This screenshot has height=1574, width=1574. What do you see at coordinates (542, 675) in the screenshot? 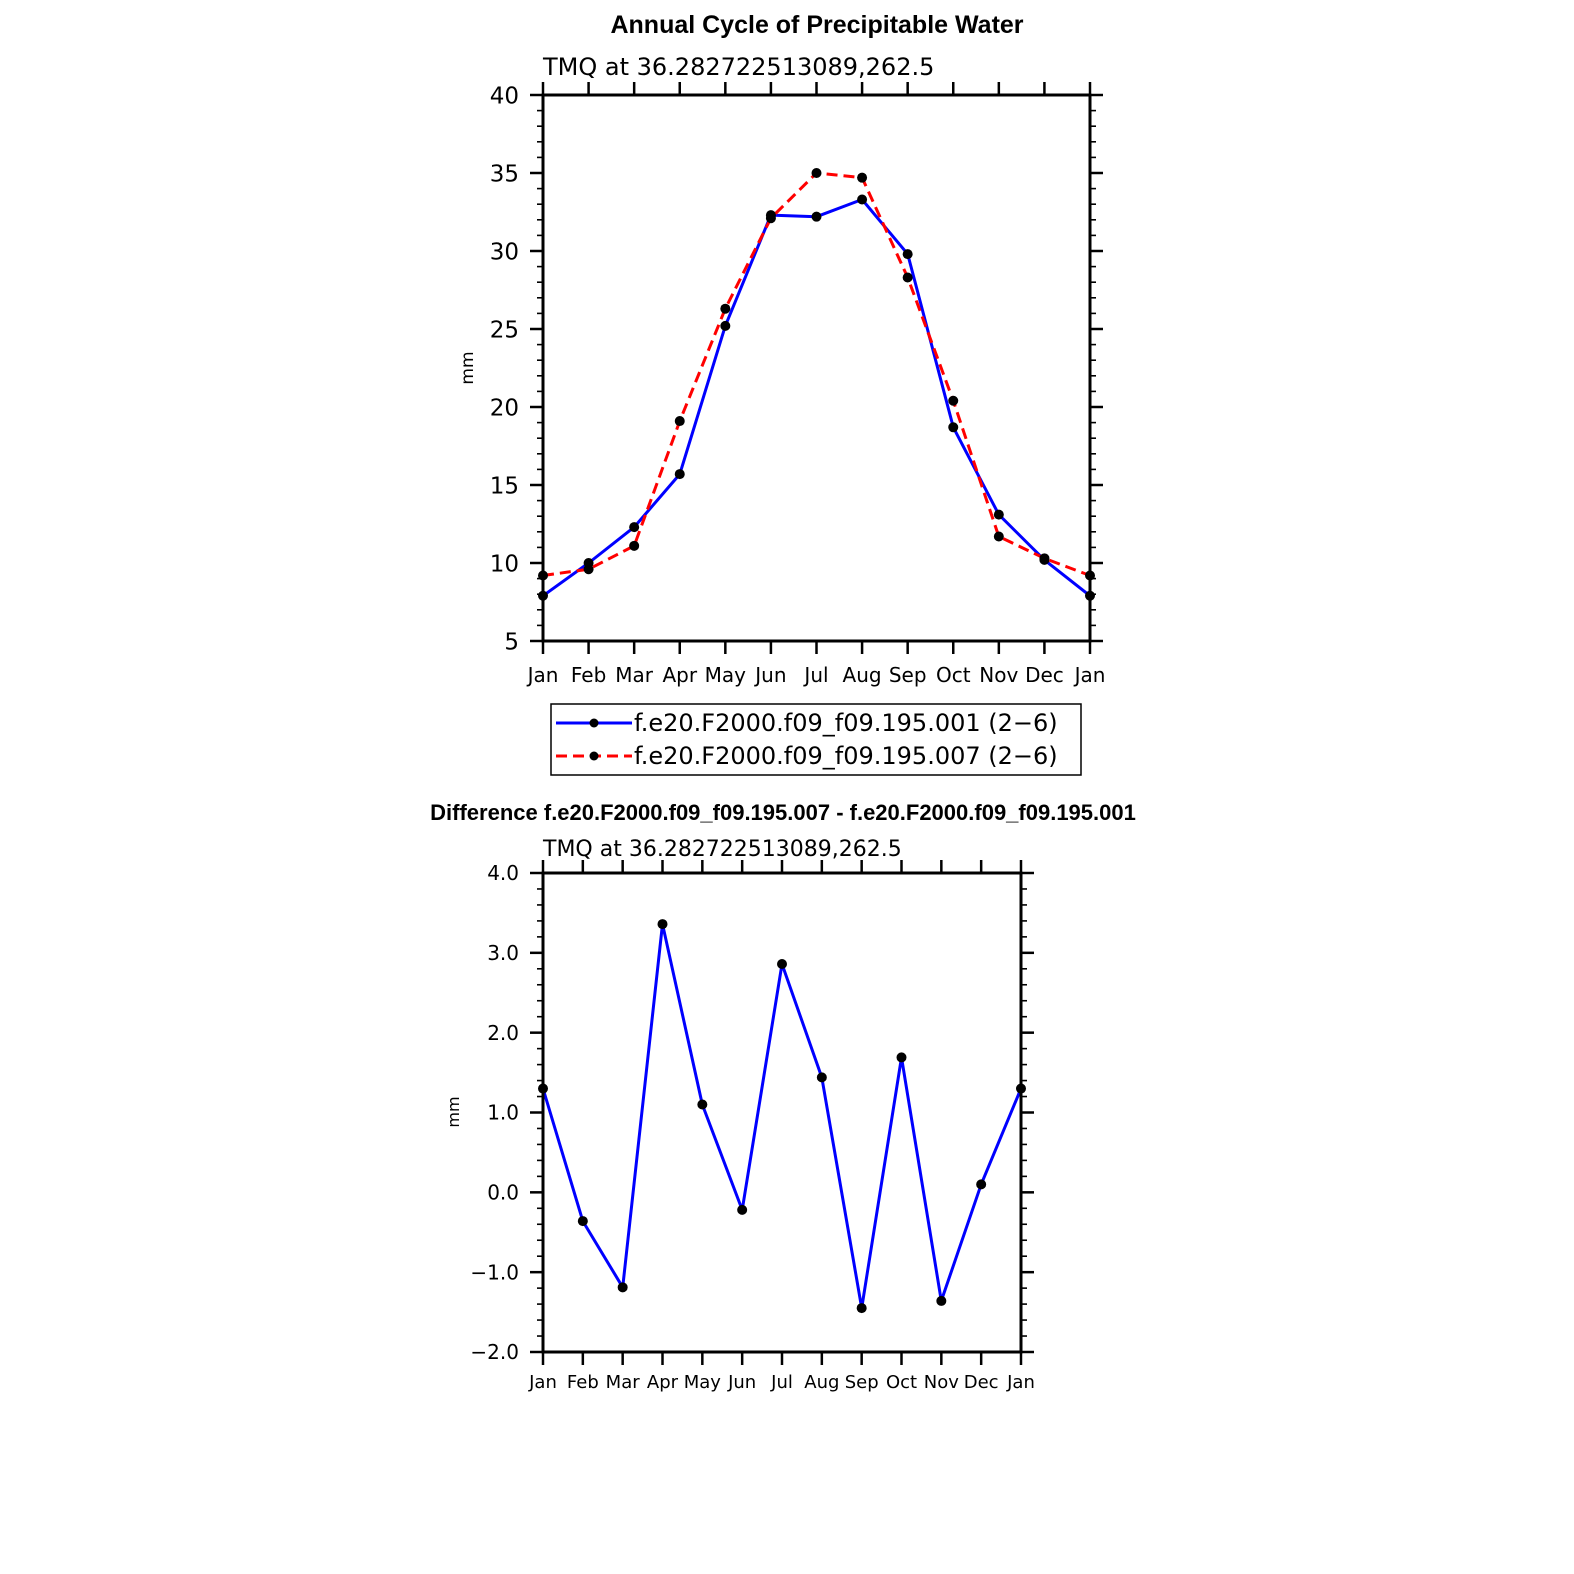
I see `chart1-xtick-label-jan-0: Jan` at bounding box center [542, 675].